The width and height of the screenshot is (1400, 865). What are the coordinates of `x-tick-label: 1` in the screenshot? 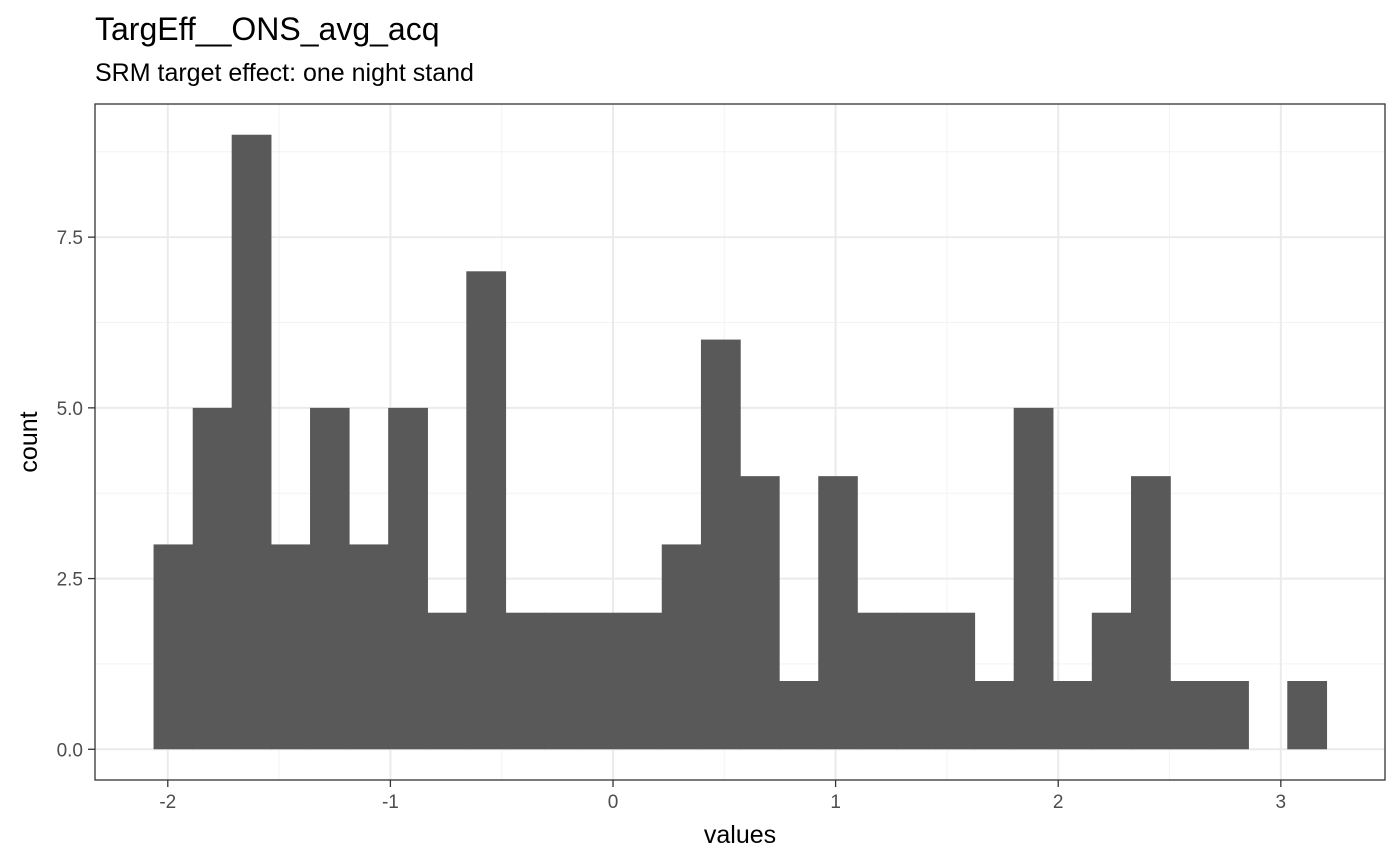 It's located at (835, 802).